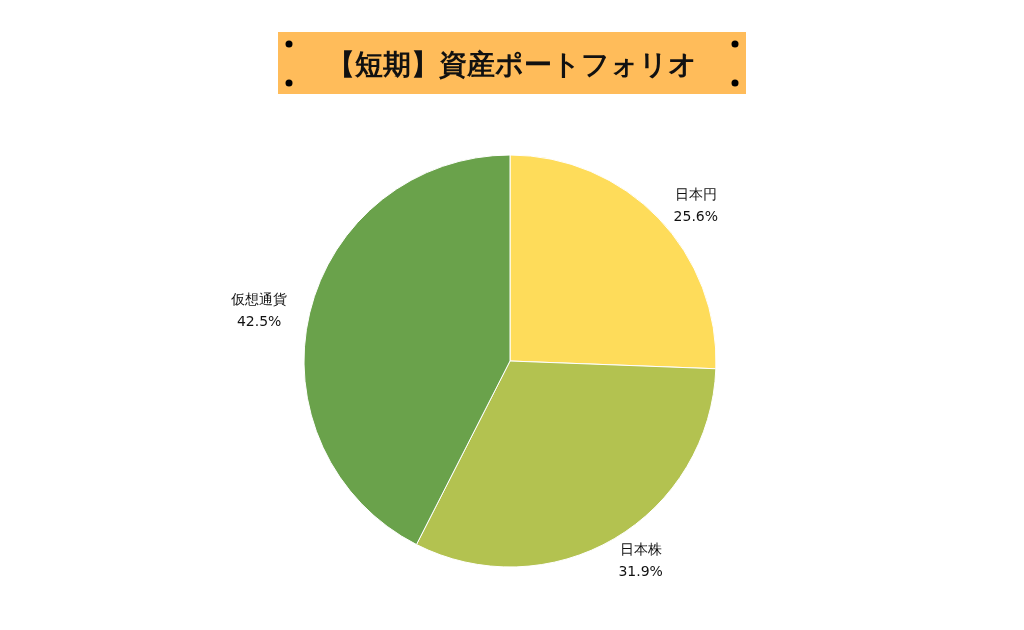 The width and height of the screenshot is (1024, 630). Describe the element at coordinates (512, 64) in the screenshot. I see `chart-title: 【短期】資産ポートフォリオ` at that location.